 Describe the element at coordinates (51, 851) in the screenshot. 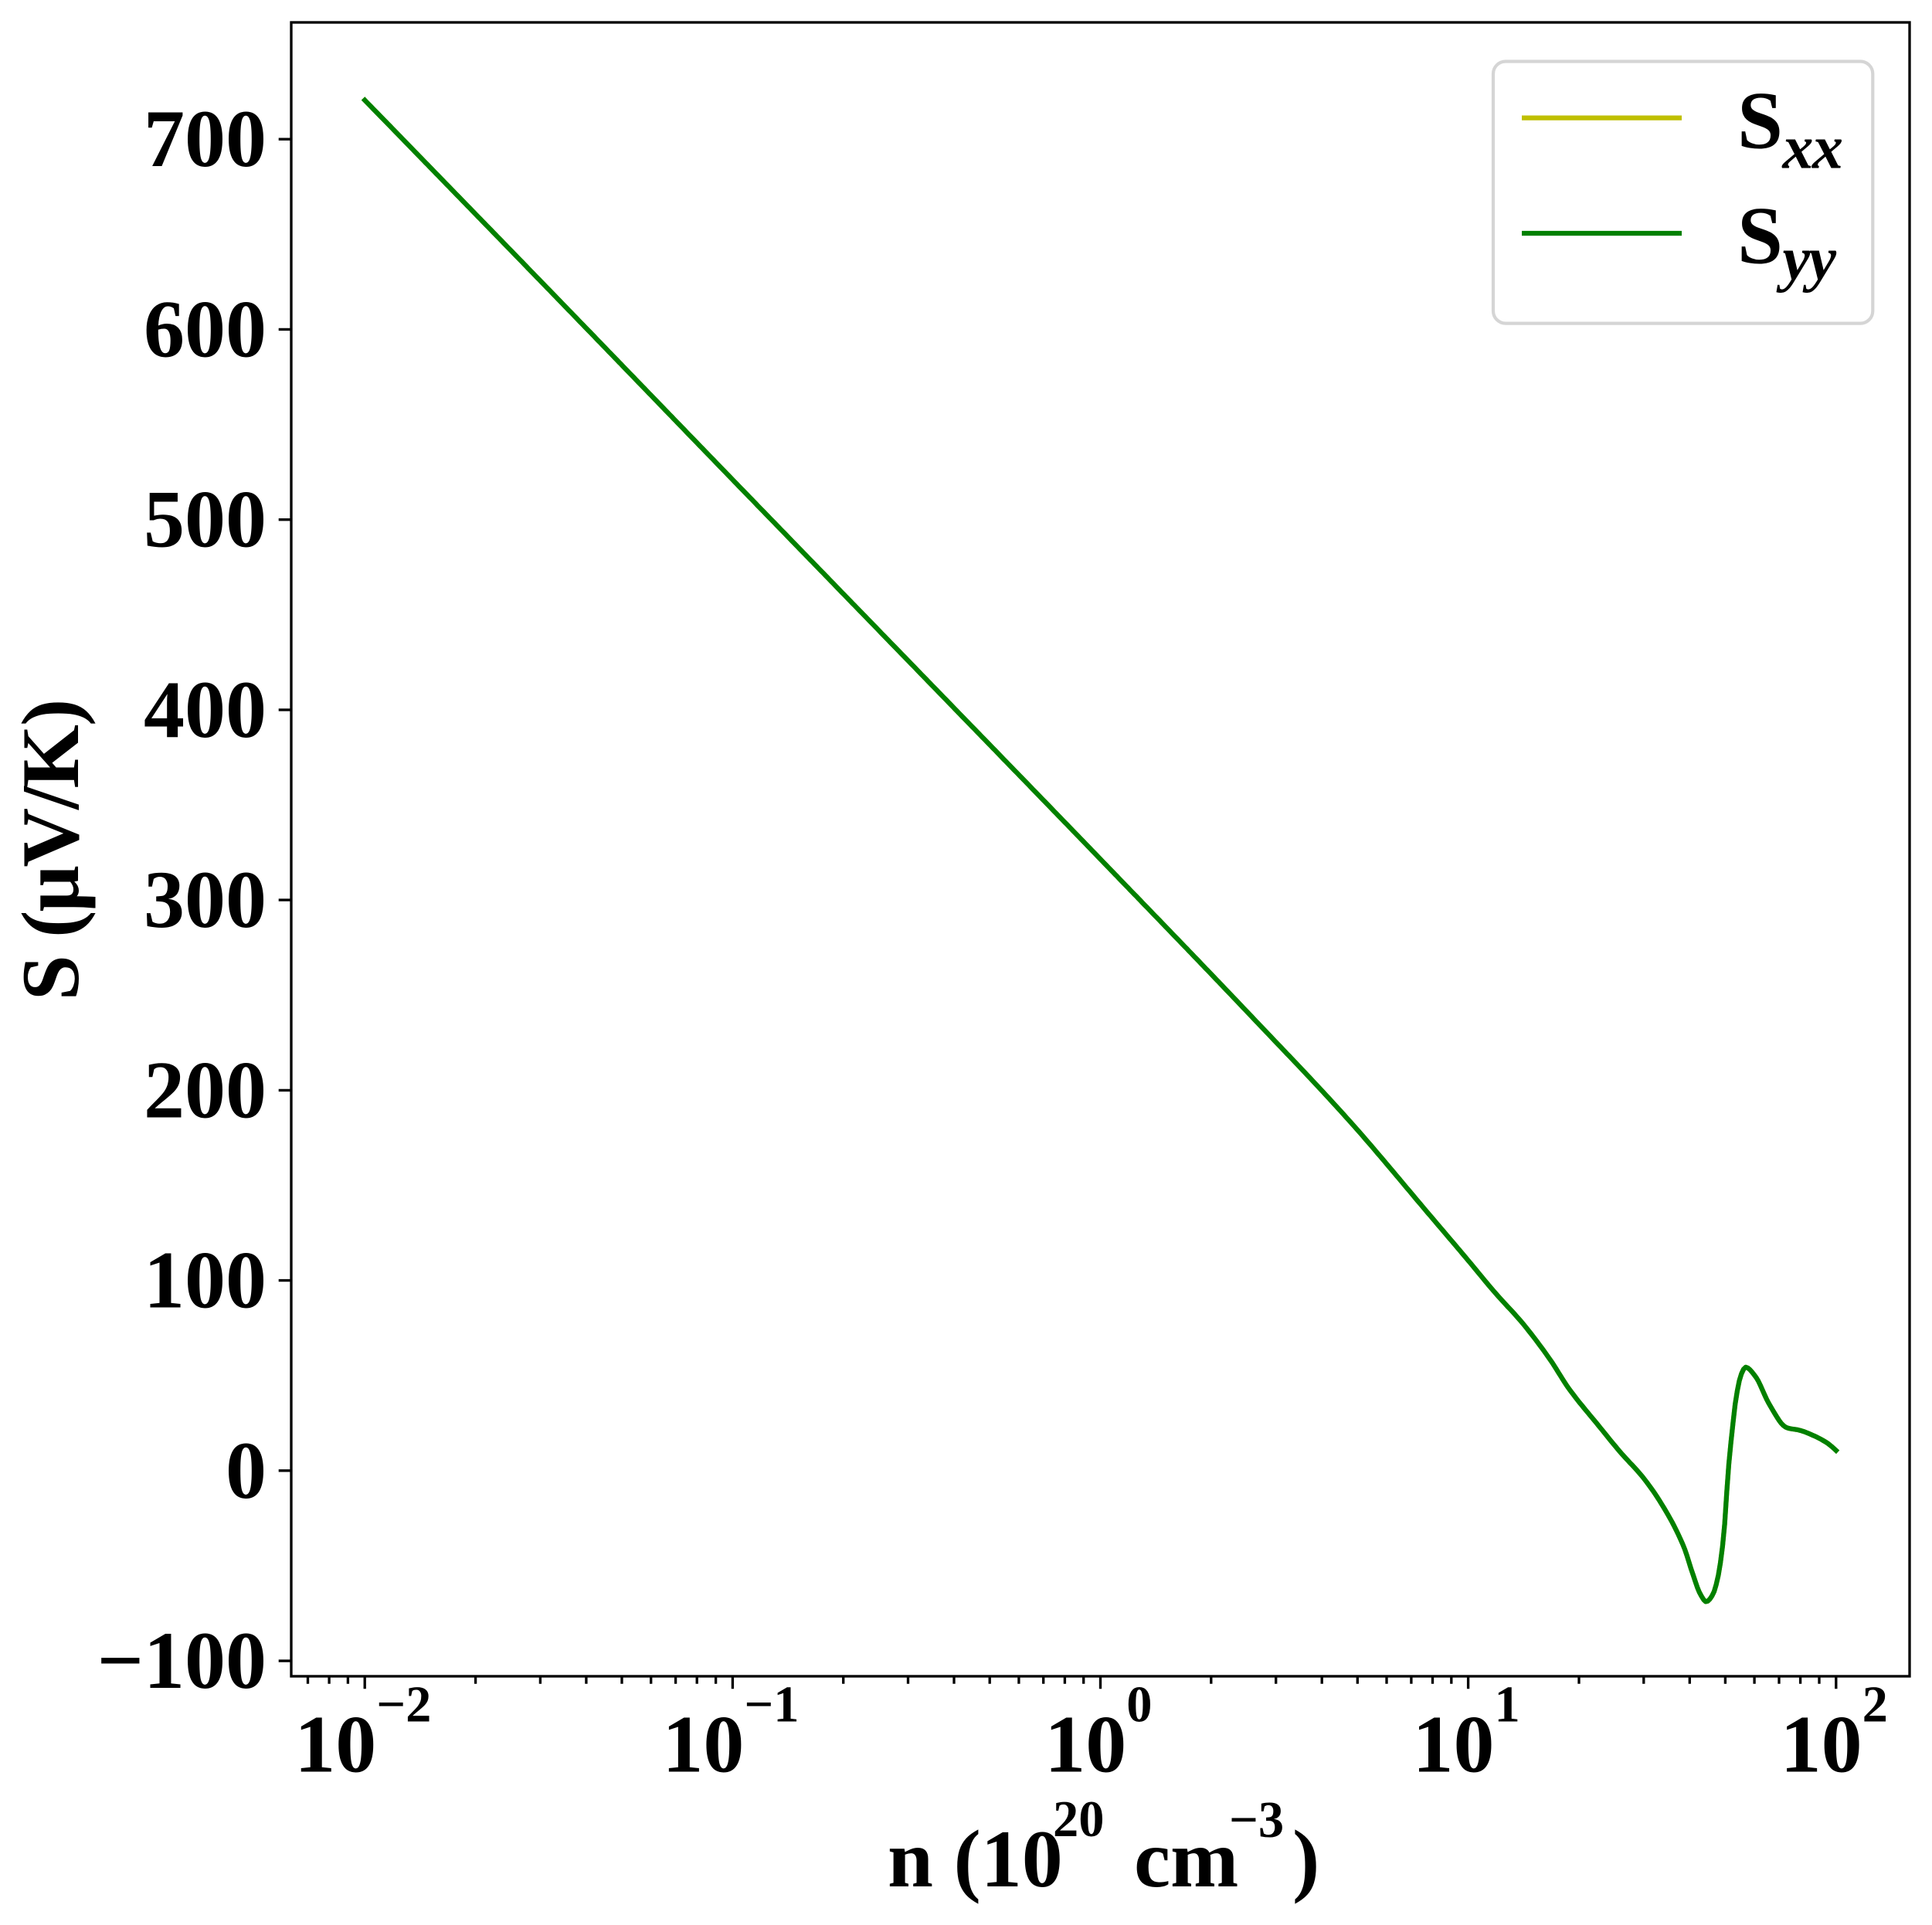

I see `svg-text: S (μV/K)` at that location.